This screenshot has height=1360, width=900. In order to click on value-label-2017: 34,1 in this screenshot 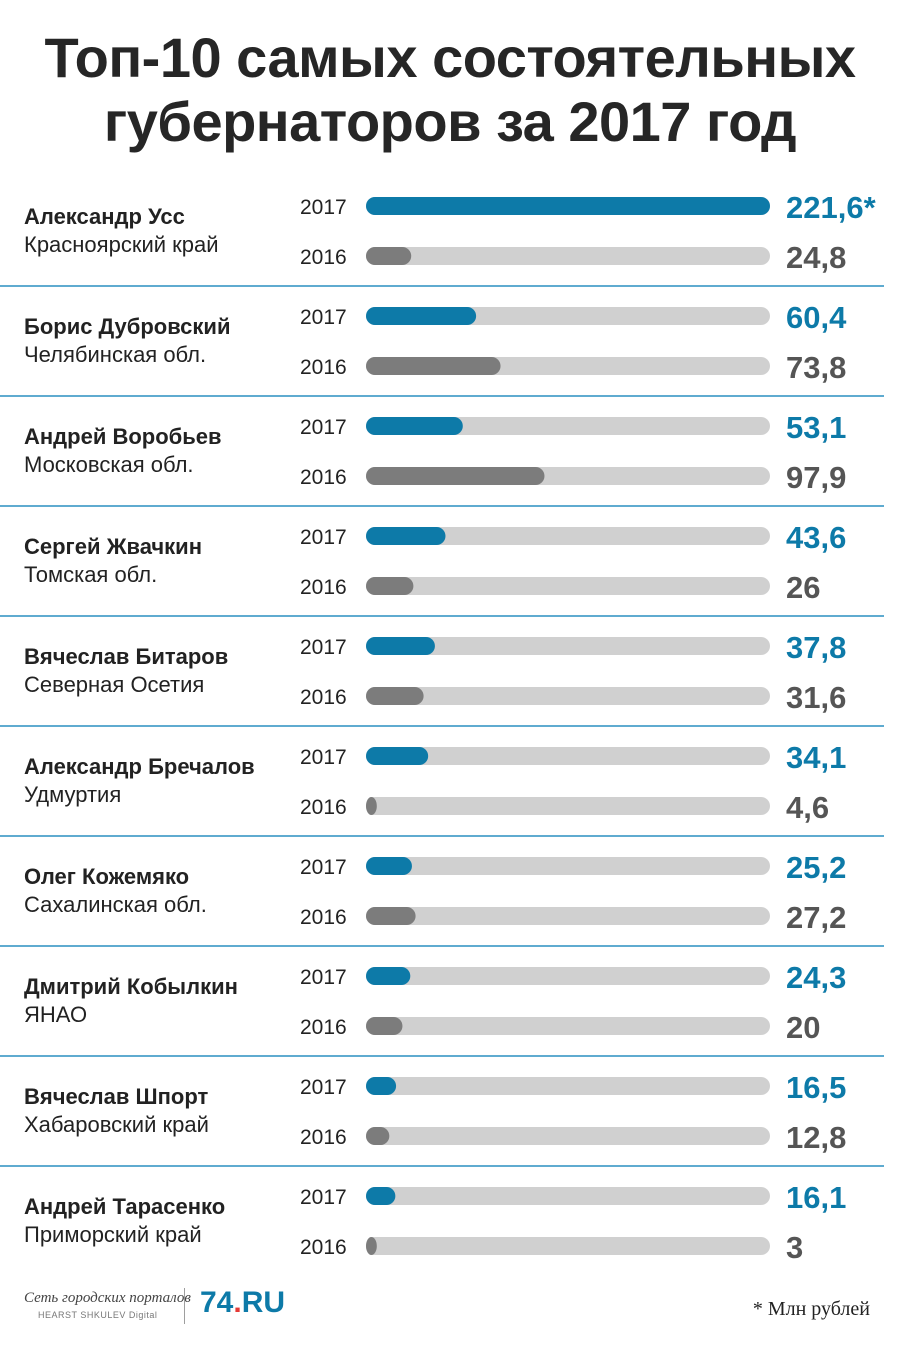, I will do `click(816, 757)`.